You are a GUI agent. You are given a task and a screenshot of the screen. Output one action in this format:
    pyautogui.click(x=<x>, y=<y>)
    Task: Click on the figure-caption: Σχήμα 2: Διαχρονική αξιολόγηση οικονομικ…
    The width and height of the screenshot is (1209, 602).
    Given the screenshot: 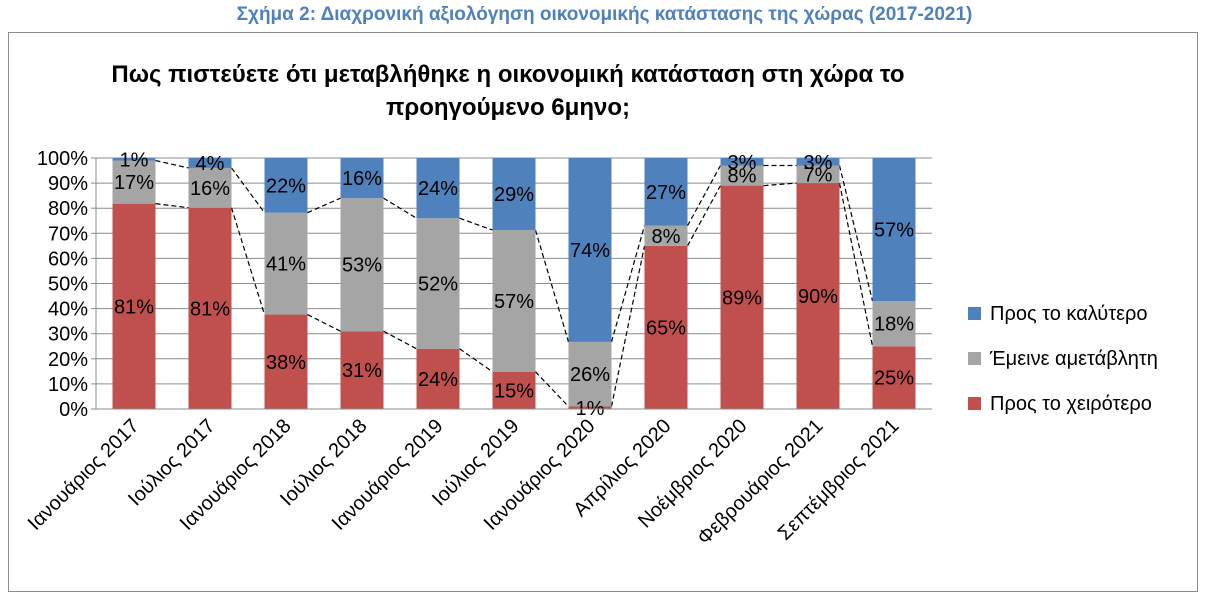 What is the action you would take?
    pyautogui.click(x=604, y=14)
    